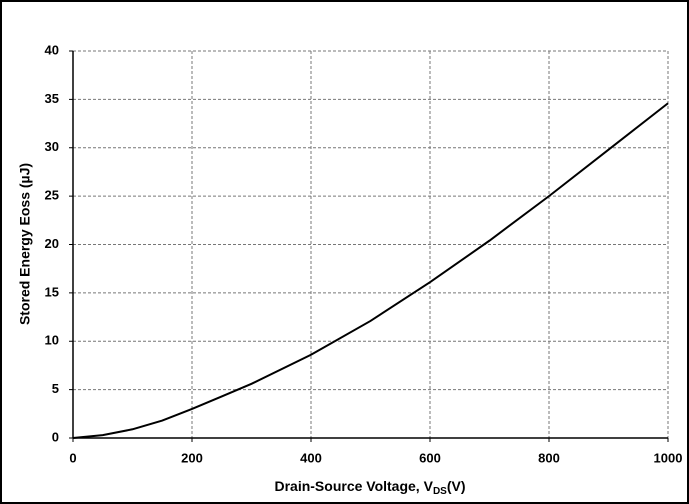 The height and width of the screenshot is (504, 689). What do you see at coordinates (55, 388) in the screenshot?
I see `y-tick-label: 5` at bounding box center [55, 388].